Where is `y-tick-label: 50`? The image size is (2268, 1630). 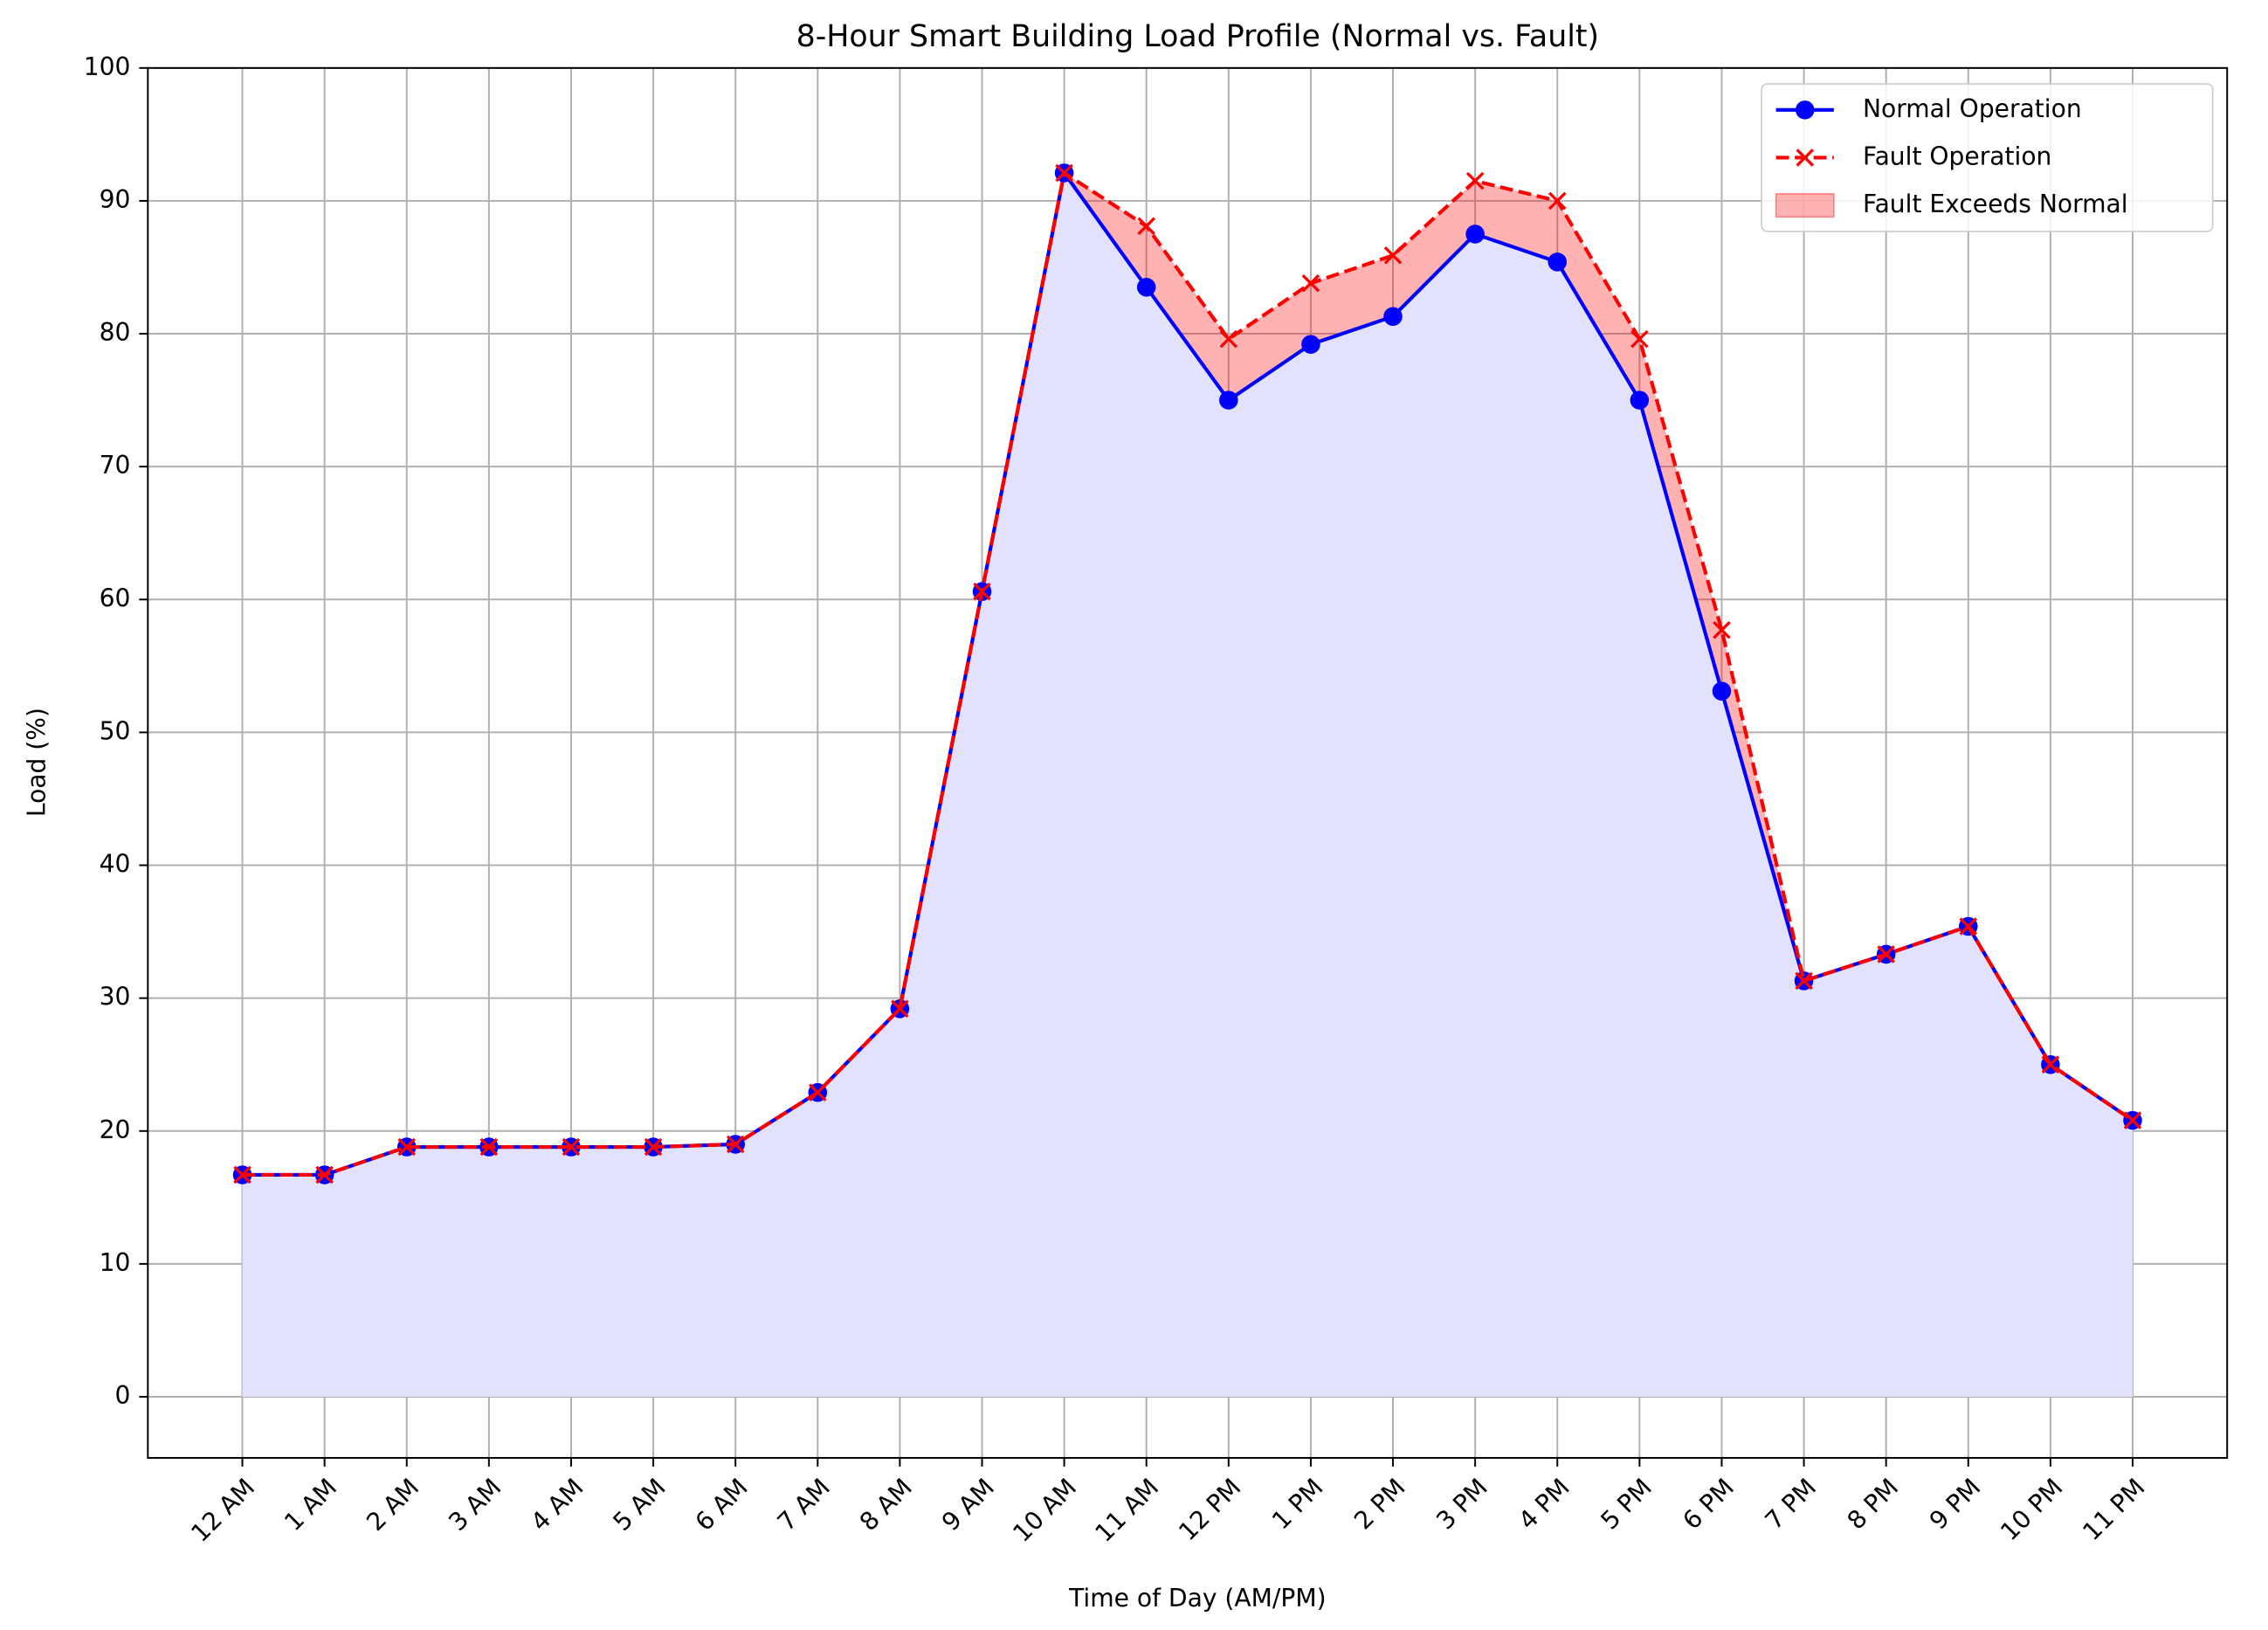
y-tick-label: 50 is located at coordinates (115, 730).